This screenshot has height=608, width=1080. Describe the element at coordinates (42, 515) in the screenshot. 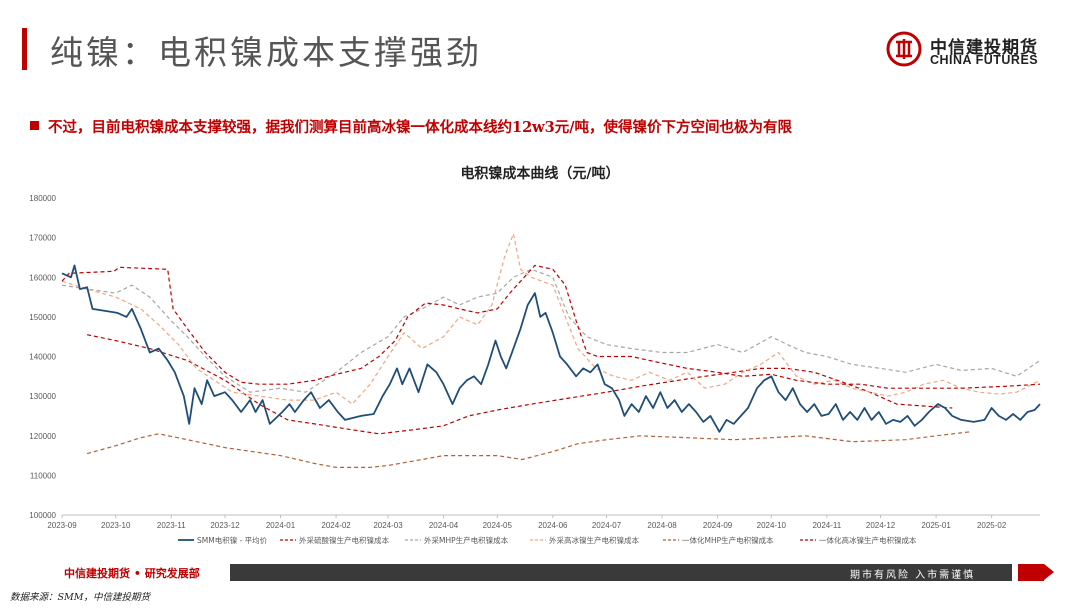

I see `y-tick-label: 100000` at that location.